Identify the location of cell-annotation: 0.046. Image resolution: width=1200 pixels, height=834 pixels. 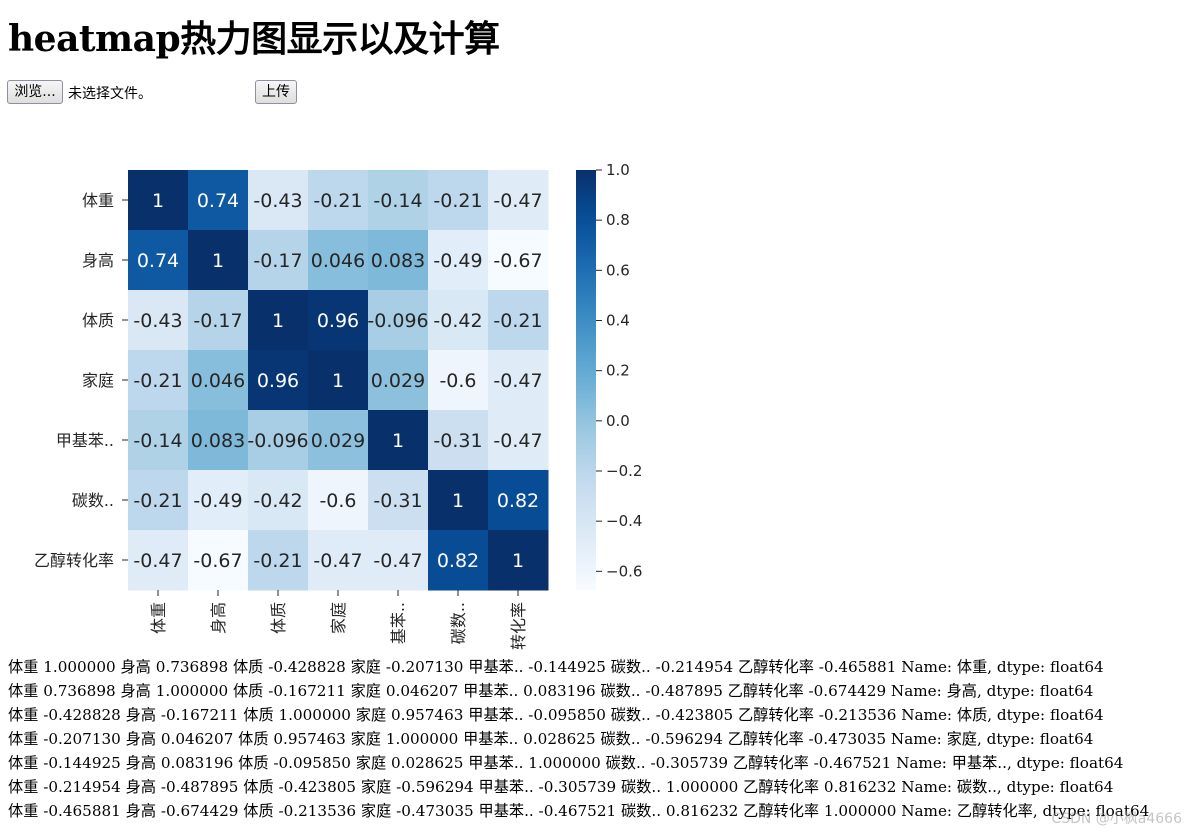
(338, 261).